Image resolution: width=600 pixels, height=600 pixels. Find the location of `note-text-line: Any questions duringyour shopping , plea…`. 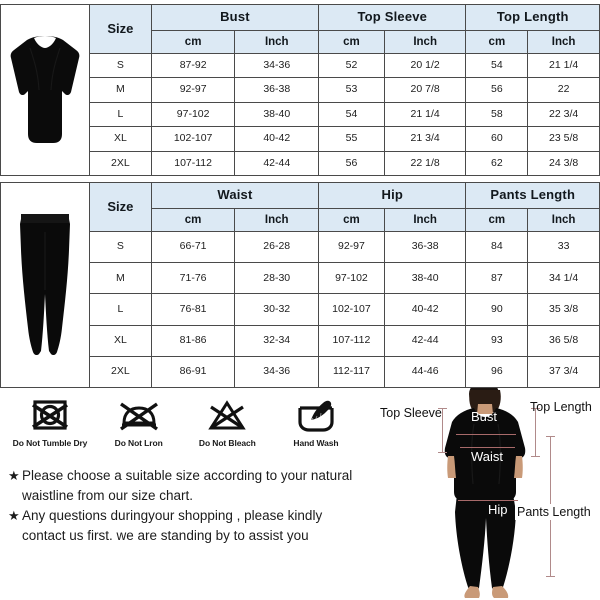

note-text-line: Any questions duringyour shopping , plea… is located at coordinates (172, 515).